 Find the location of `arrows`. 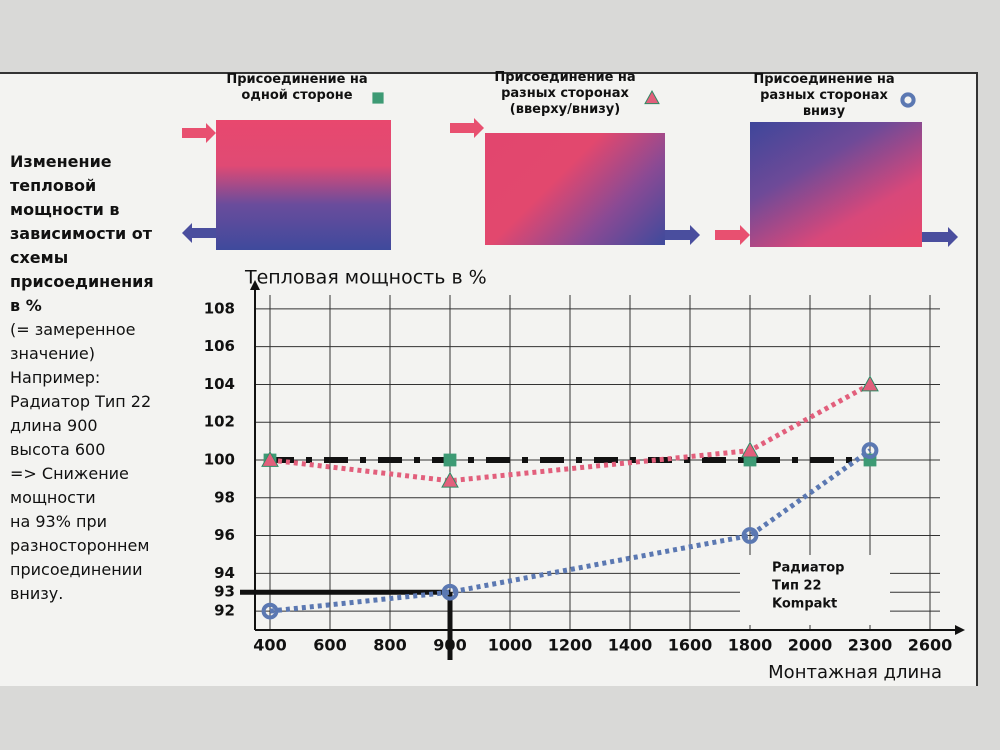

arrows is located at coordinates (570, 182).